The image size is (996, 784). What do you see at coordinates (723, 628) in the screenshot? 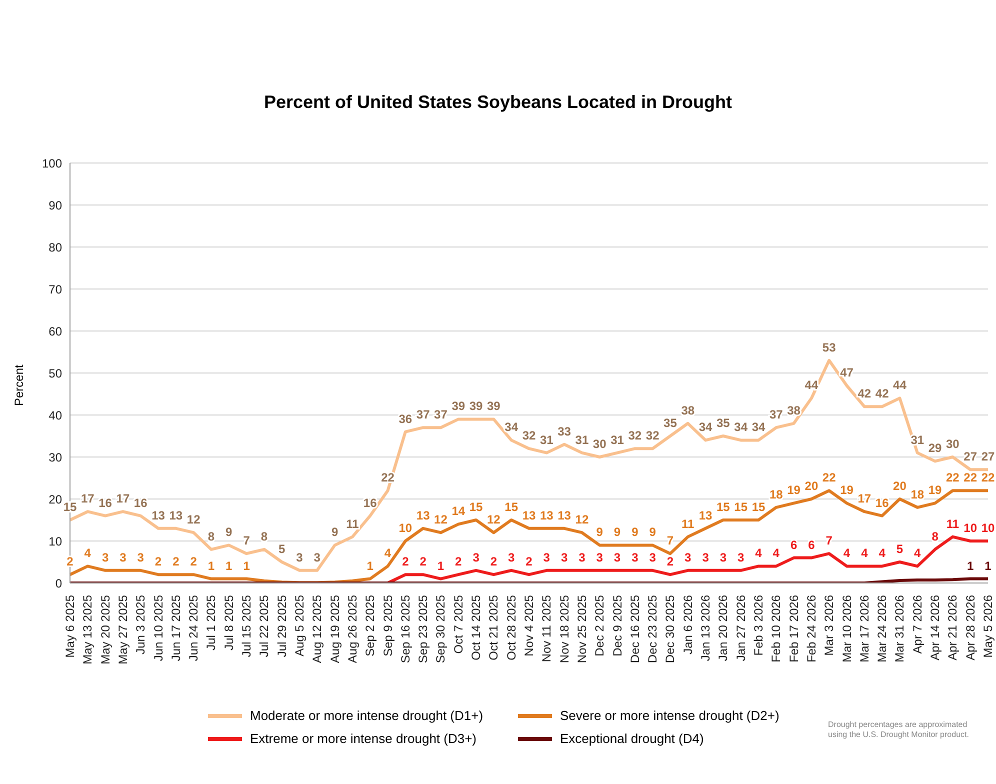
I see `x-tick-label: Jan 20 2026` at bounding box center [723, 628].